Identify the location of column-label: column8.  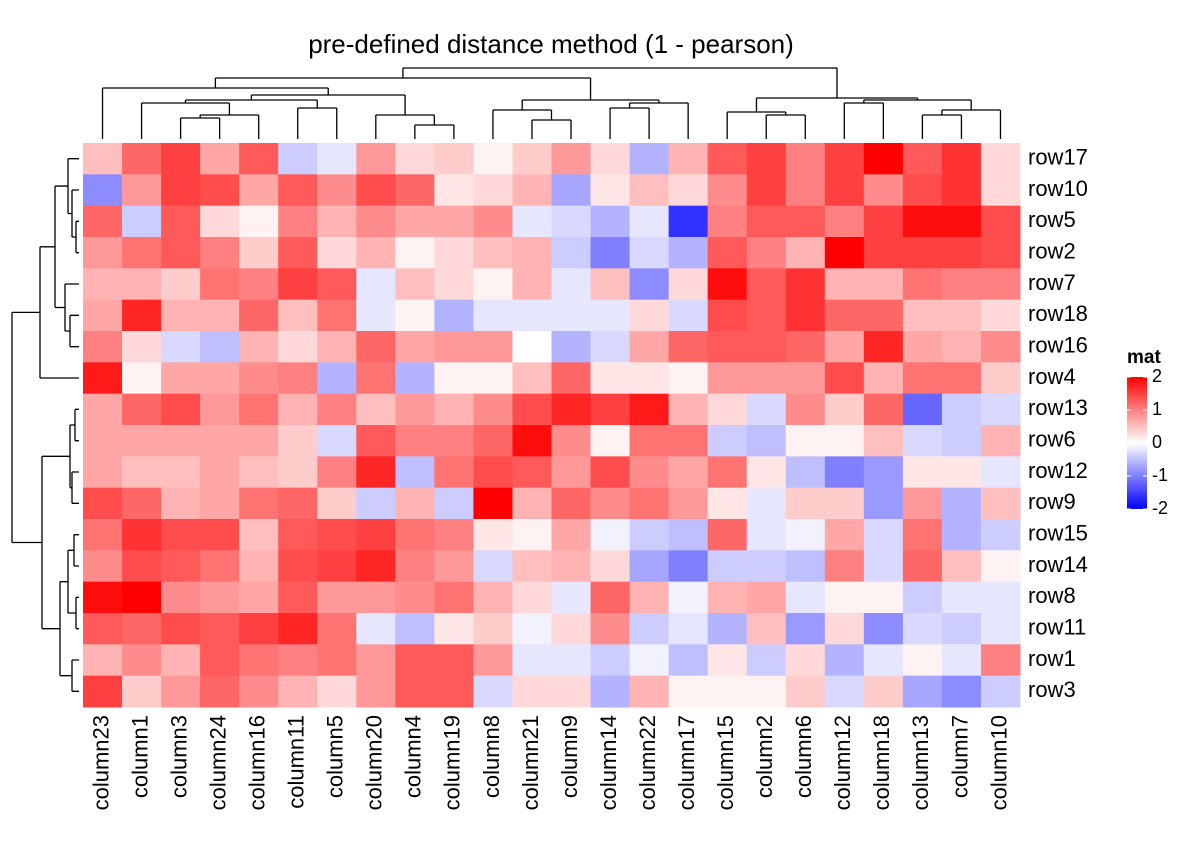
(491, 756).